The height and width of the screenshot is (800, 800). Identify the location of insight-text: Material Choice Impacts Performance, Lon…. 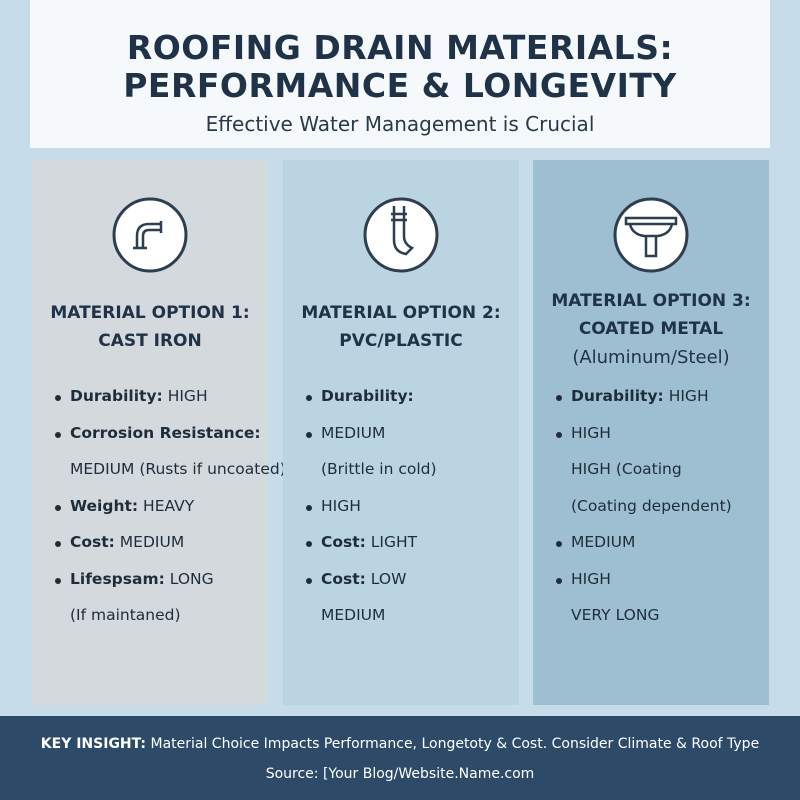
(455, 744).